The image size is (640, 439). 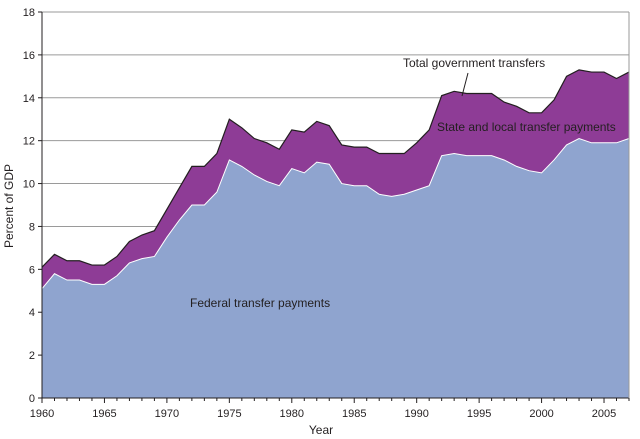 What do you see at coordinates (32, 270) in the screenshot?
I see `y-tick-label-6: 6` at bounding box center [32, 270].